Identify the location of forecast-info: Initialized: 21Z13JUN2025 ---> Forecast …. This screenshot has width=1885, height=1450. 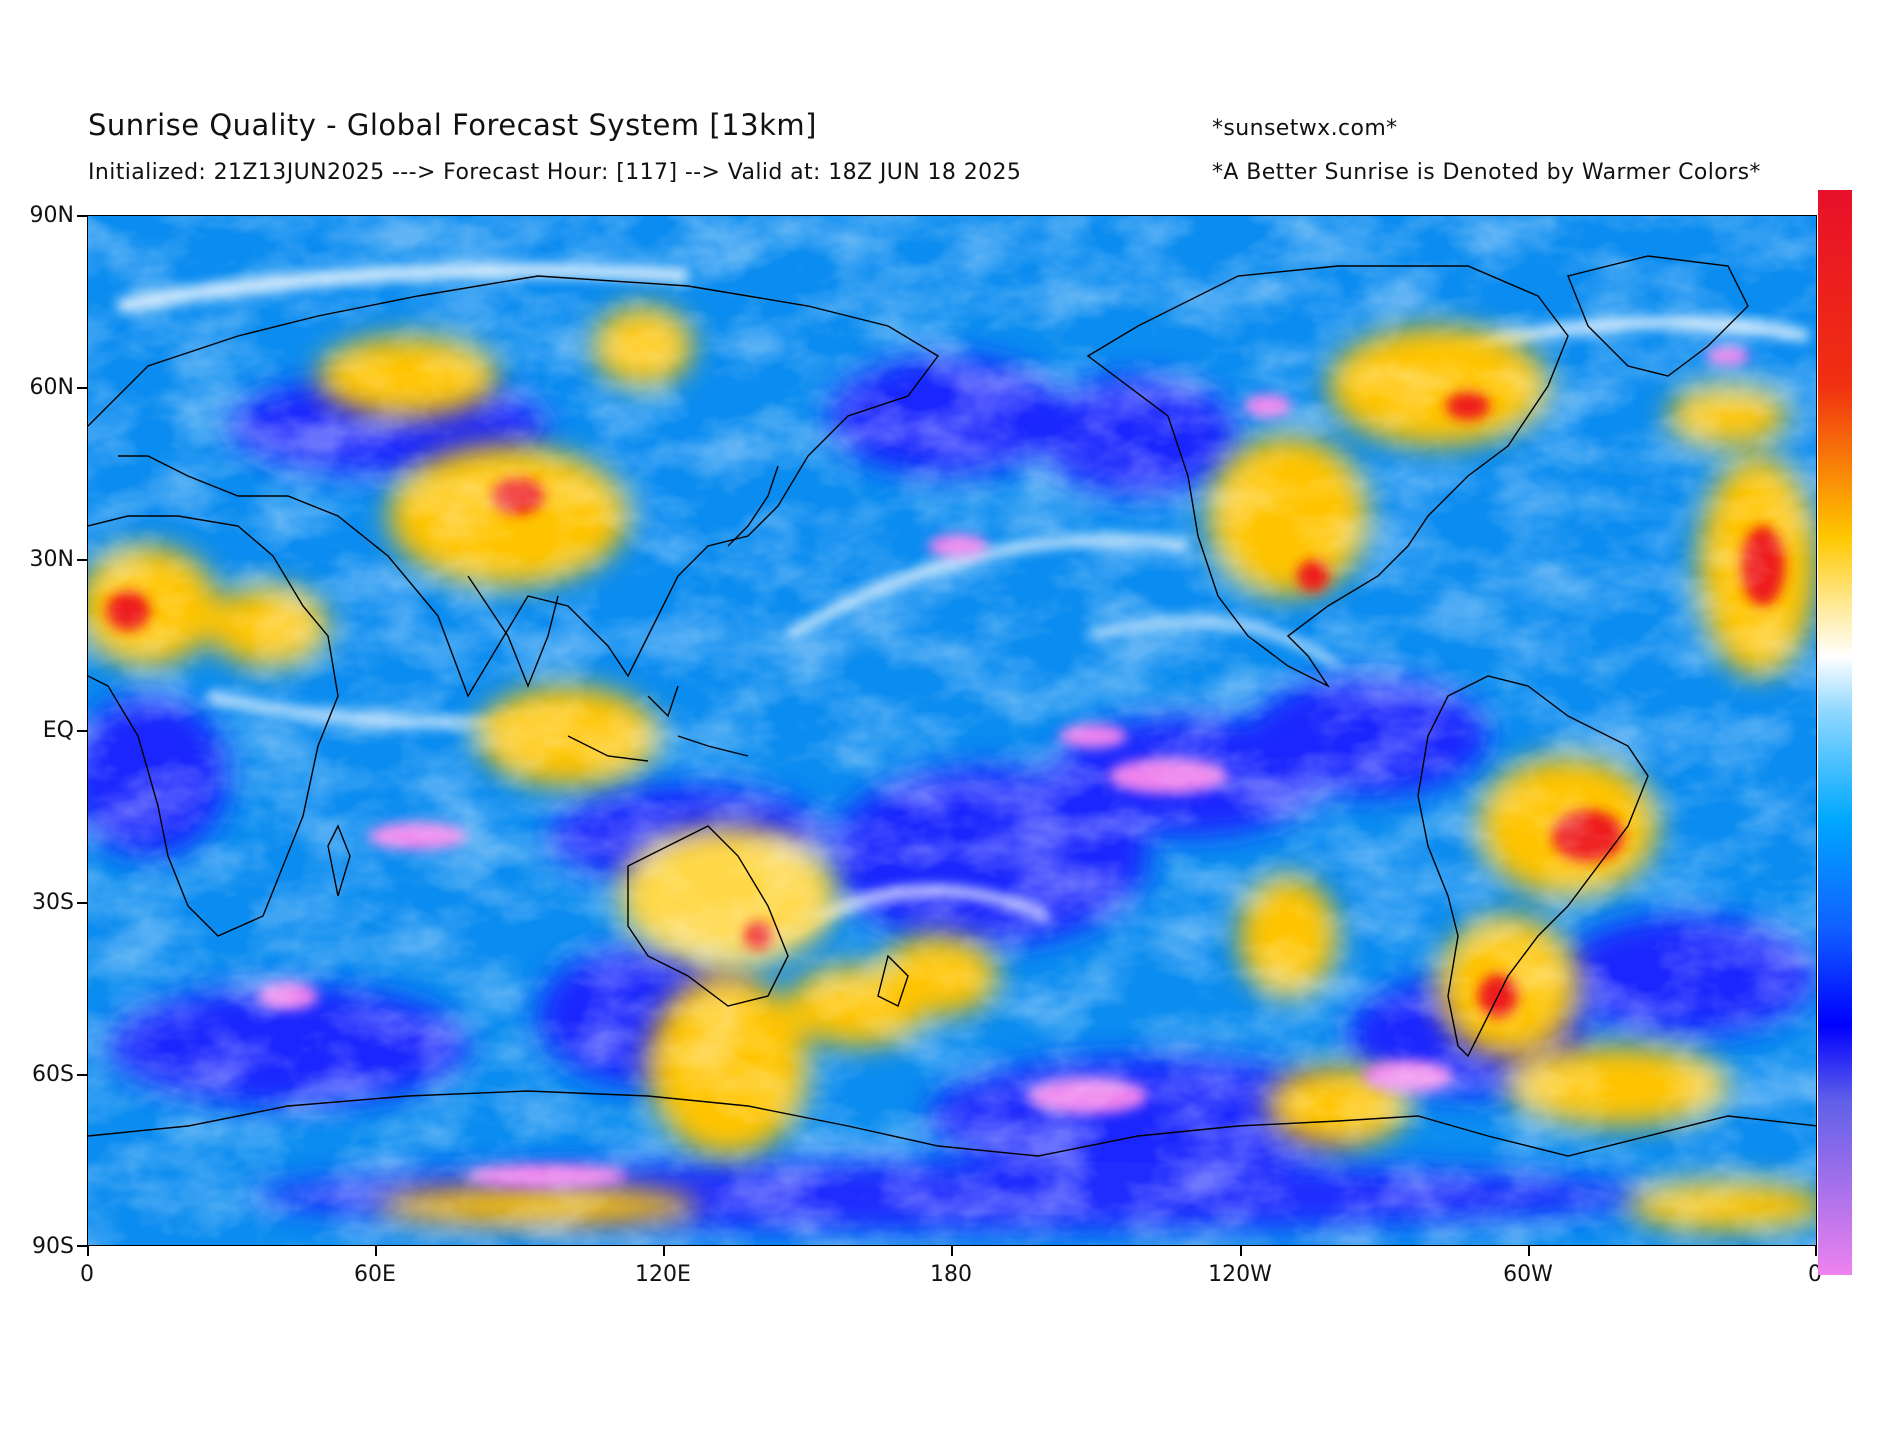
(555, 172).